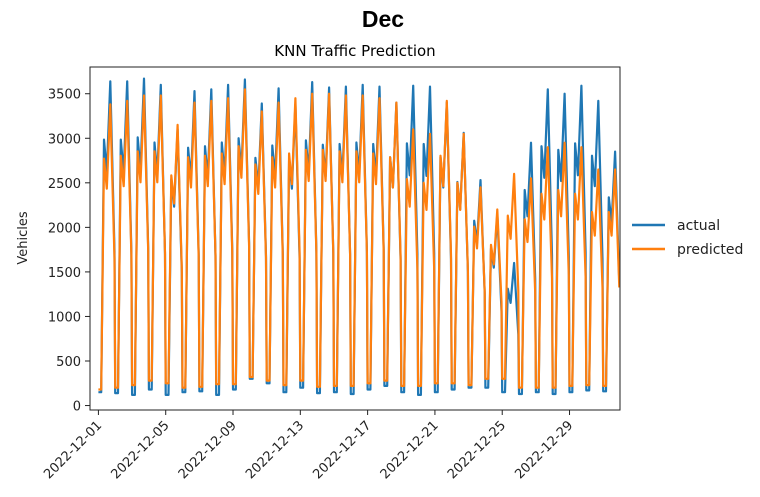  Describe the element at coordinates (410, 450) in the screenshot. I see `x-tick-label: 2022-12-21` at that location.